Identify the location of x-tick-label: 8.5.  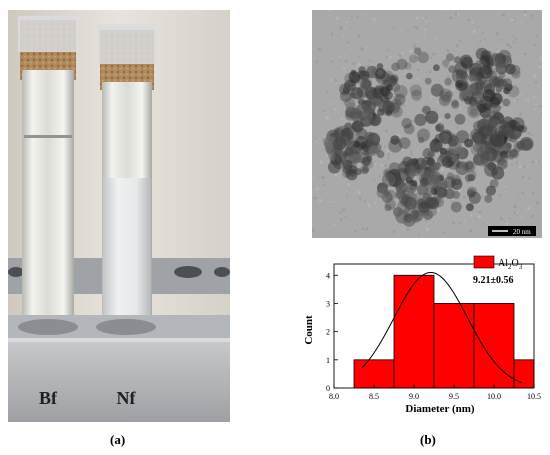
(374, 396).